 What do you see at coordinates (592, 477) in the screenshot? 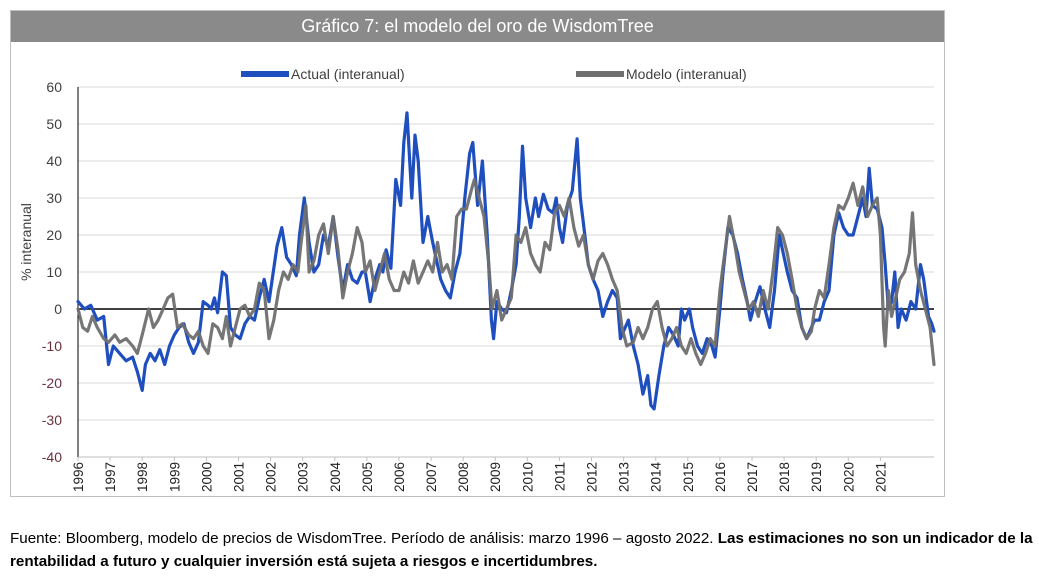
I see `x-tick-label: 2012` at bounding box center [592, 477].